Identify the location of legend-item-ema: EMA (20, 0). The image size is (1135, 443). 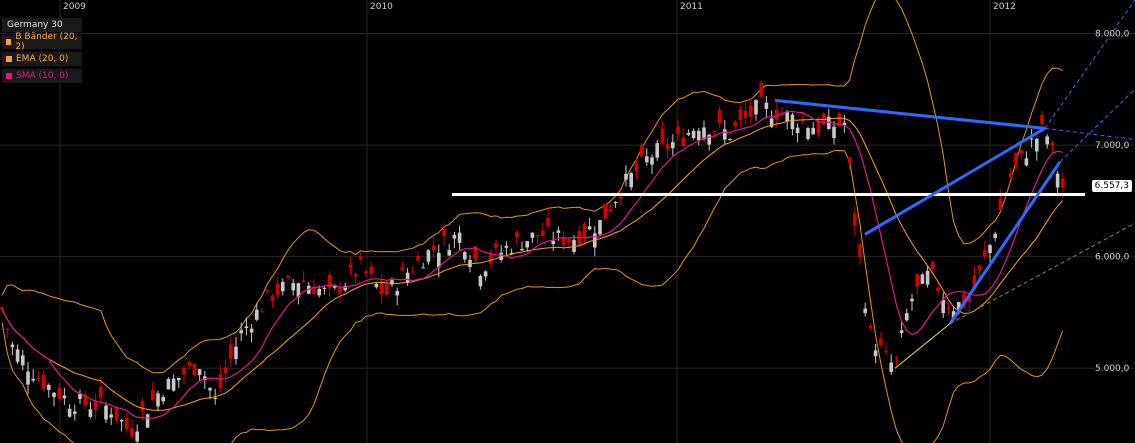
(42, 59).